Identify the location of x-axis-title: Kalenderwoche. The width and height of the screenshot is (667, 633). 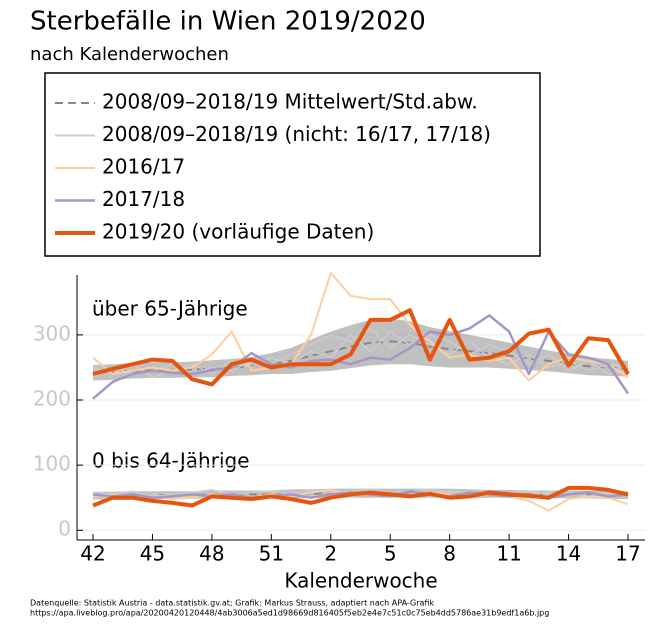
(360, 581).